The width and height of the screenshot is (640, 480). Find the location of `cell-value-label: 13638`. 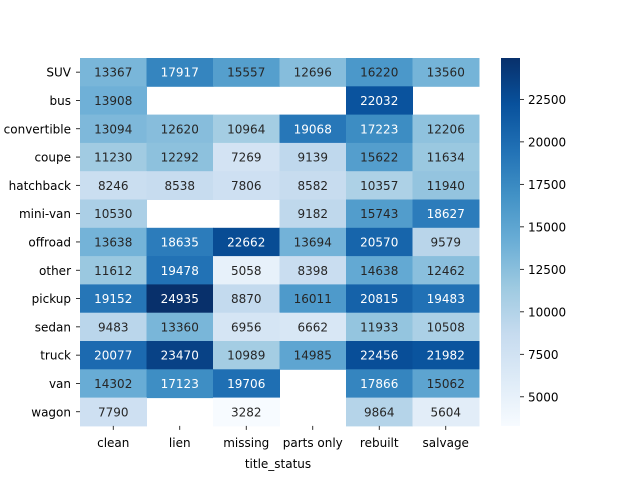

cell-value-label: 13638 is located at coordinates (113, 242).